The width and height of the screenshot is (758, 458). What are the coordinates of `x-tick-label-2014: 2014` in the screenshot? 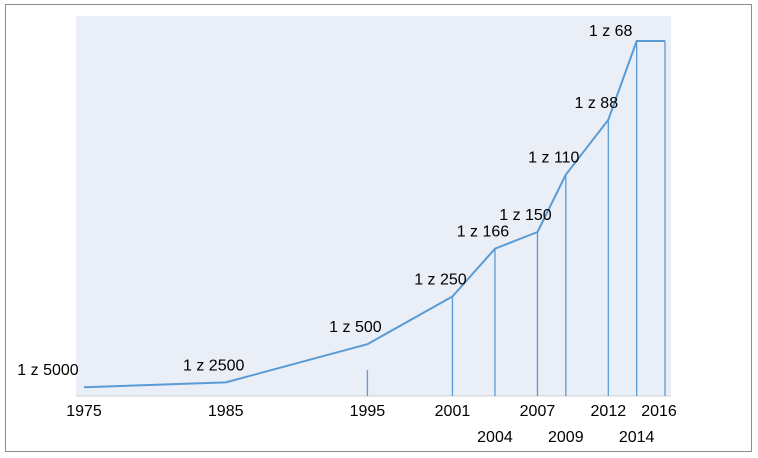 It's located at (637, 437).